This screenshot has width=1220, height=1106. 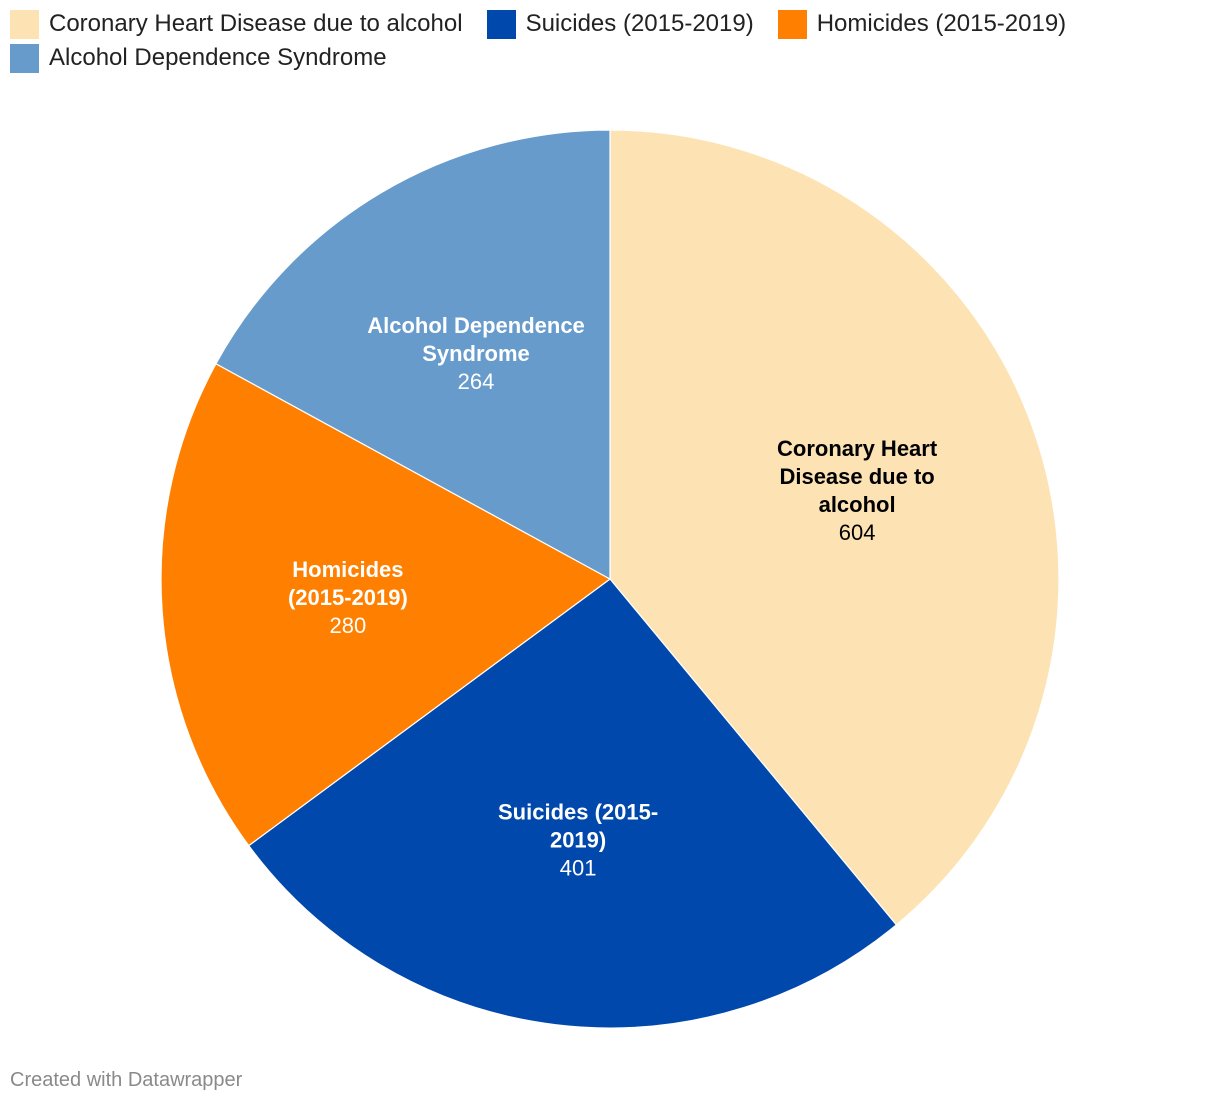 I want to click on legend-label-suicides: Suicides (2015-2019), so click(x=639, y=23).